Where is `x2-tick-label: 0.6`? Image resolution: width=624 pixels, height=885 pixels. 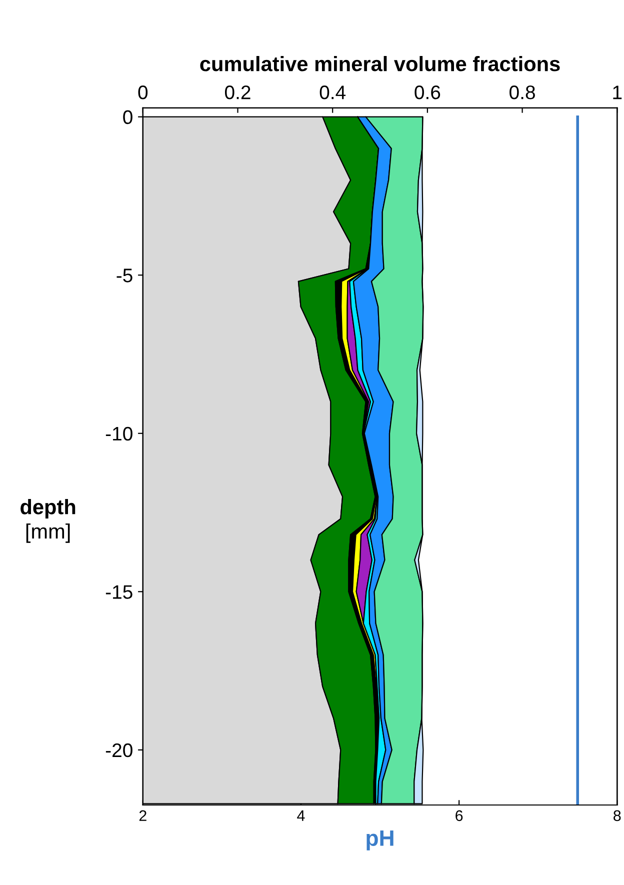 x2-tick-label: 0.6 is located at coordinates (427, 92).